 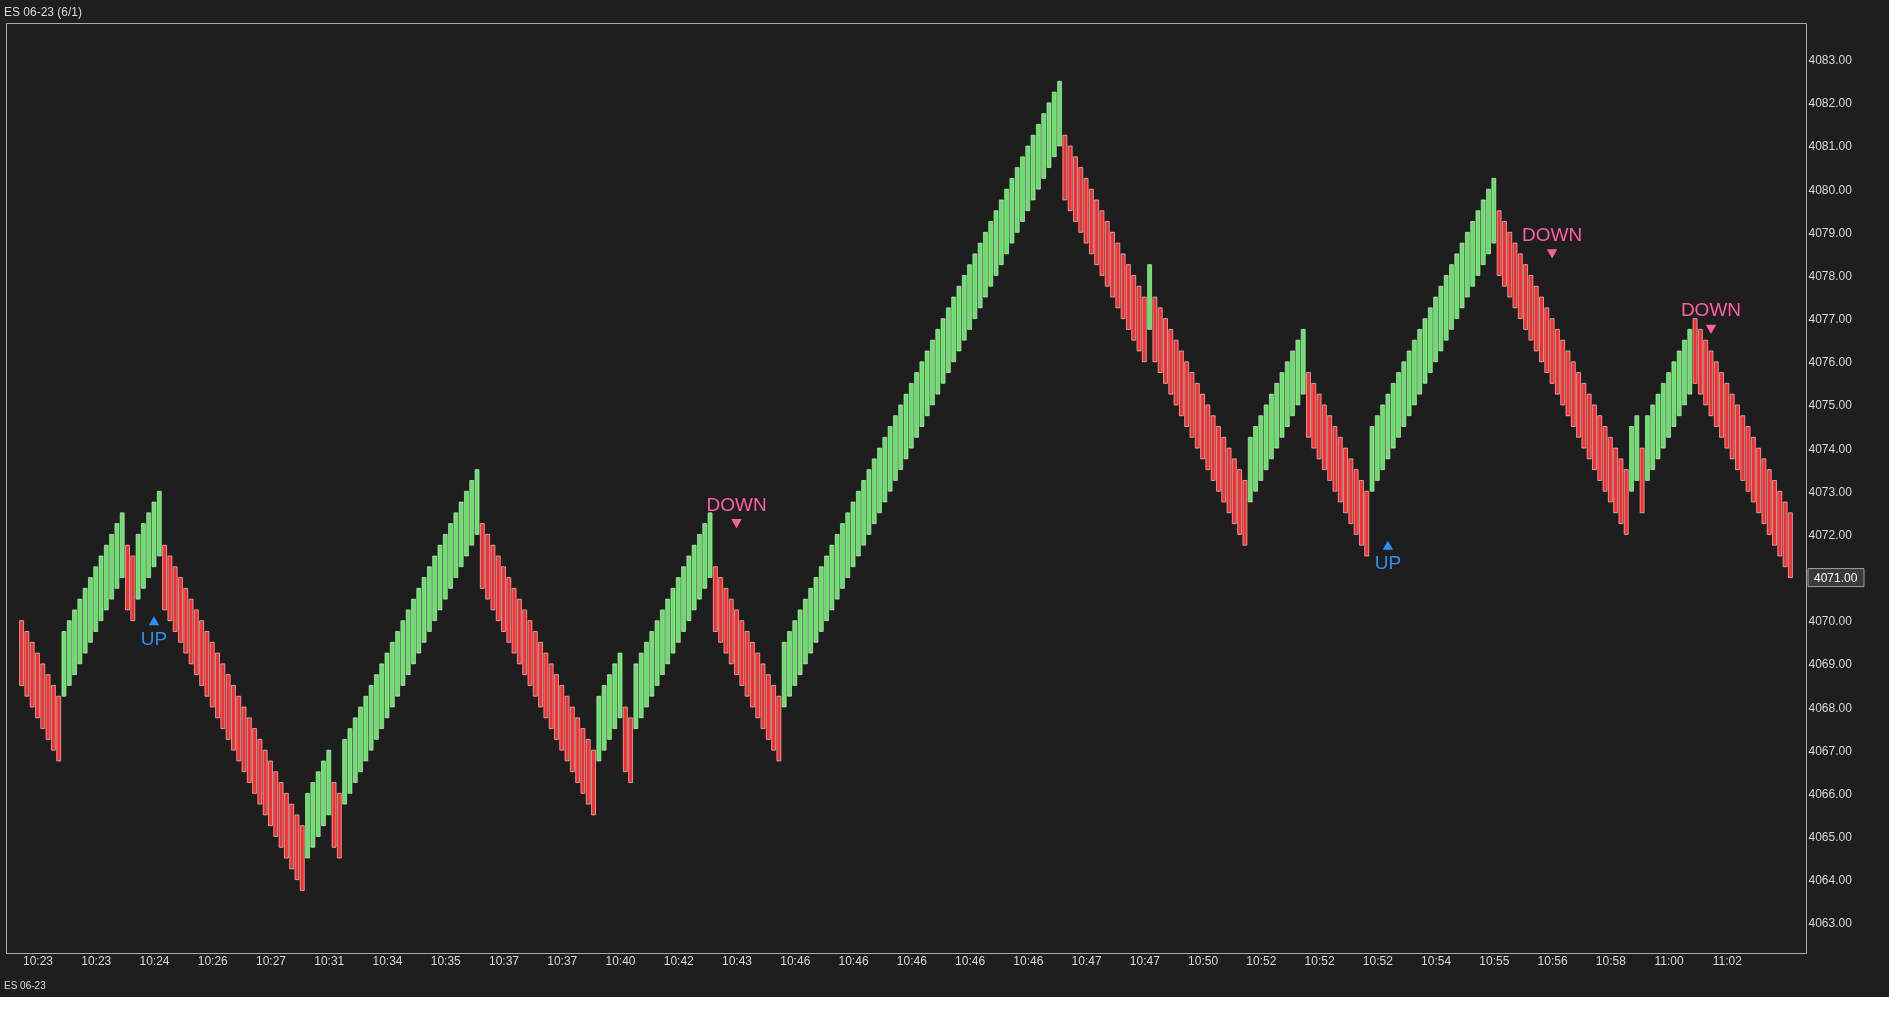 What do you see at coordinates (1830, 491) in the screenshot?
I see `y-tick-label: 4073.00` at bounding box center [1830, 491].